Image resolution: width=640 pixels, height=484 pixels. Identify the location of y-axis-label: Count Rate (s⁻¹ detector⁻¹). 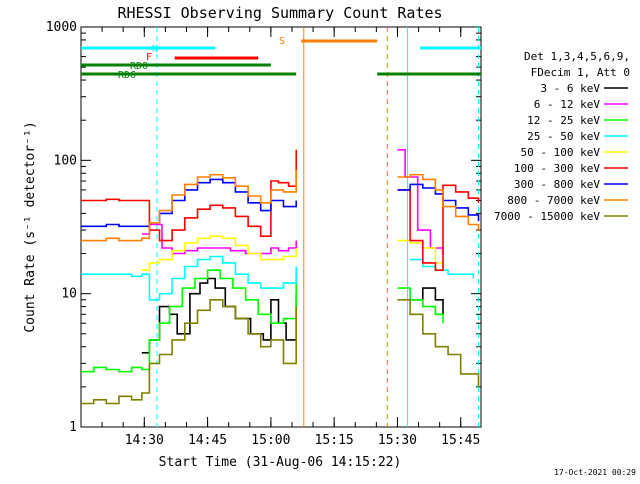
(30, 226).